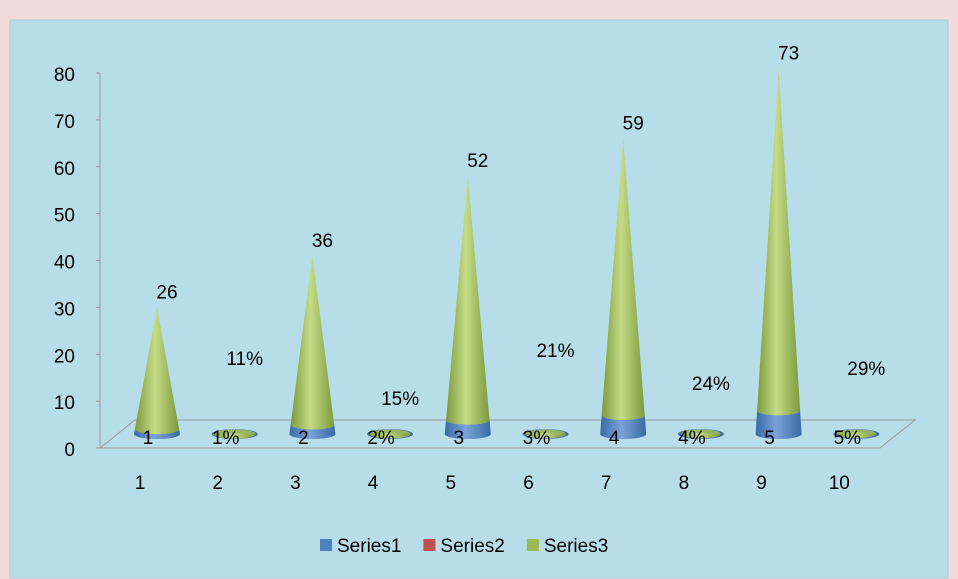 The width and height of the screenshot is (958, 579). I want to click on y-tick-label: 70, so click(64, 122).